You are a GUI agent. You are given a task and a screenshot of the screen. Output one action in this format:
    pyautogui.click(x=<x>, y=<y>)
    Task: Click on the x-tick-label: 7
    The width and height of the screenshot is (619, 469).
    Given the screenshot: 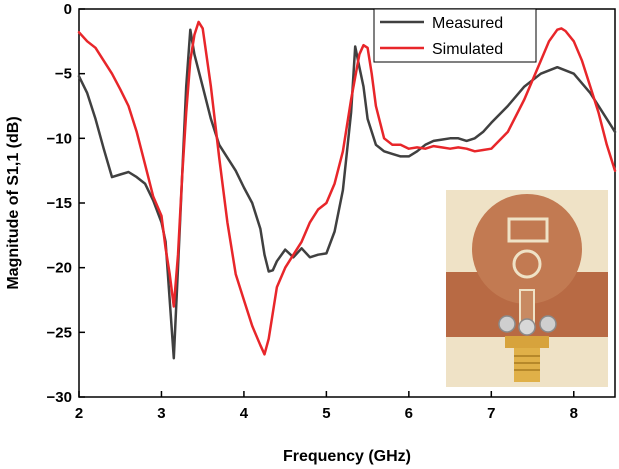 What is the action you would take?
    pyautogui.click(x=491, y=413)
    